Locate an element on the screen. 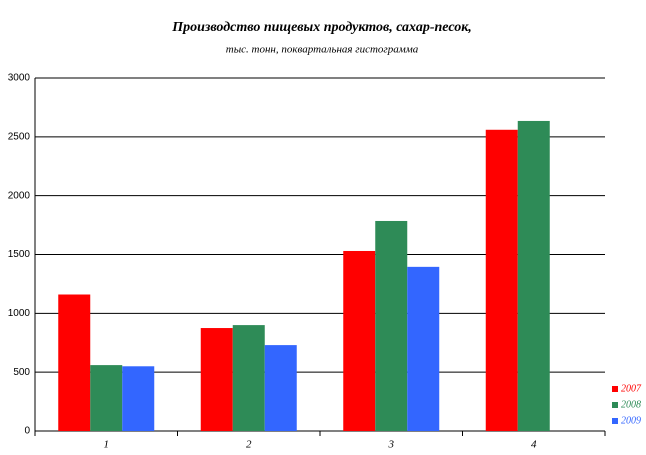  legend-label: 2009 is located at coordinates (631, 420).